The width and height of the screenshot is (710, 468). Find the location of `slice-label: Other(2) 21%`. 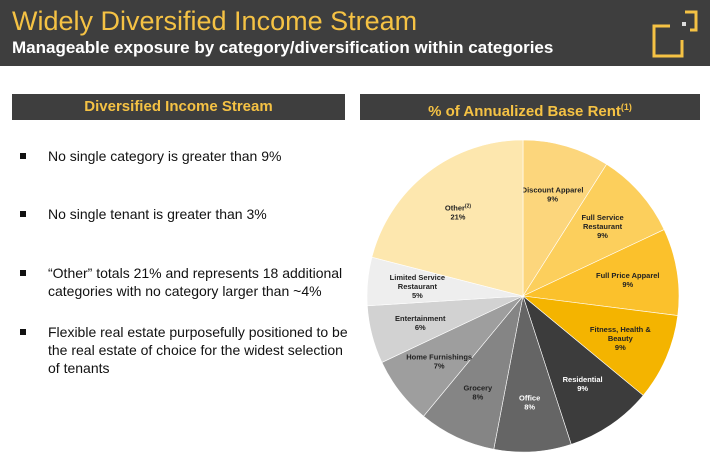

slice-label: Other(2) 21% is located at coordinates (458, 213).